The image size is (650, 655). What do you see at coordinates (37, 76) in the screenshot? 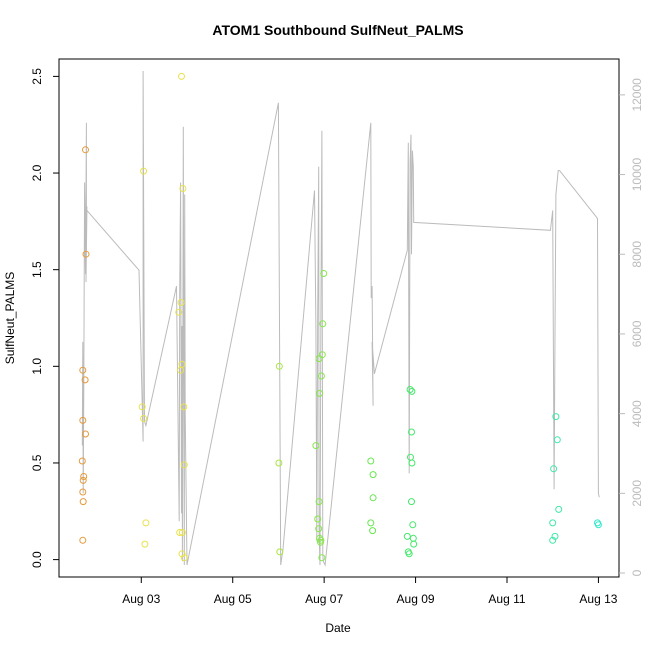
I see `y-tick-label: 2.5` at bounding box center [37, 76].